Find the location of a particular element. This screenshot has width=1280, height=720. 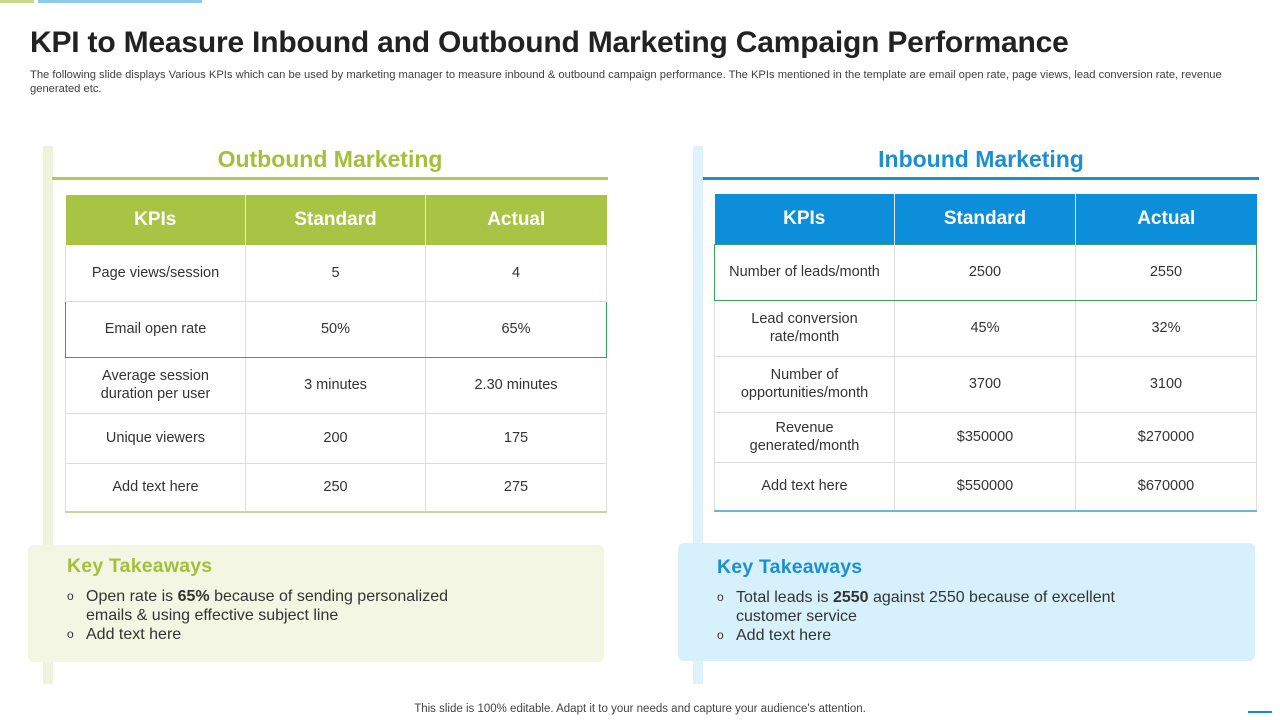

top-accent-green is located at coordinates (17, 1).